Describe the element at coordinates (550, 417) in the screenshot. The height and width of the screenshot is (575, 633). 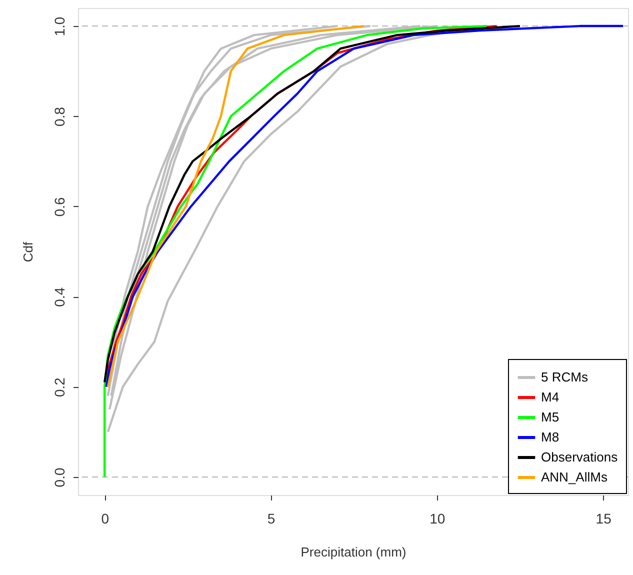
I see `legend-label: M5` at that location.